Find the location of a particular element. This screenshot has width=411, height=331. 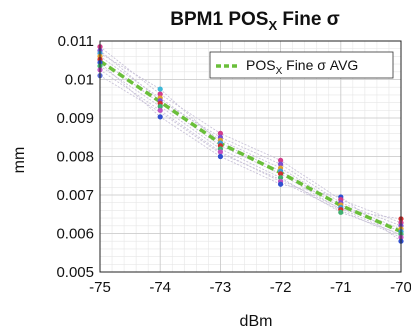

title-main: BPM1 POS is located at coordinates (219, 19).